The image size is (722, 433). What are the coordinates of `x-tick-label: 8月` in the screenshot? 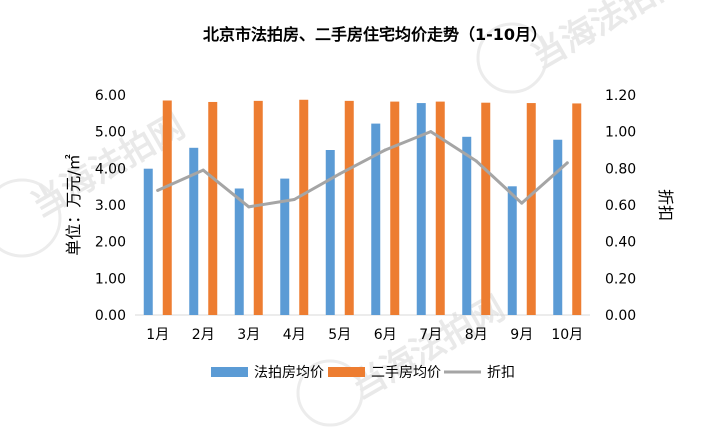 It's located at (476, 335).